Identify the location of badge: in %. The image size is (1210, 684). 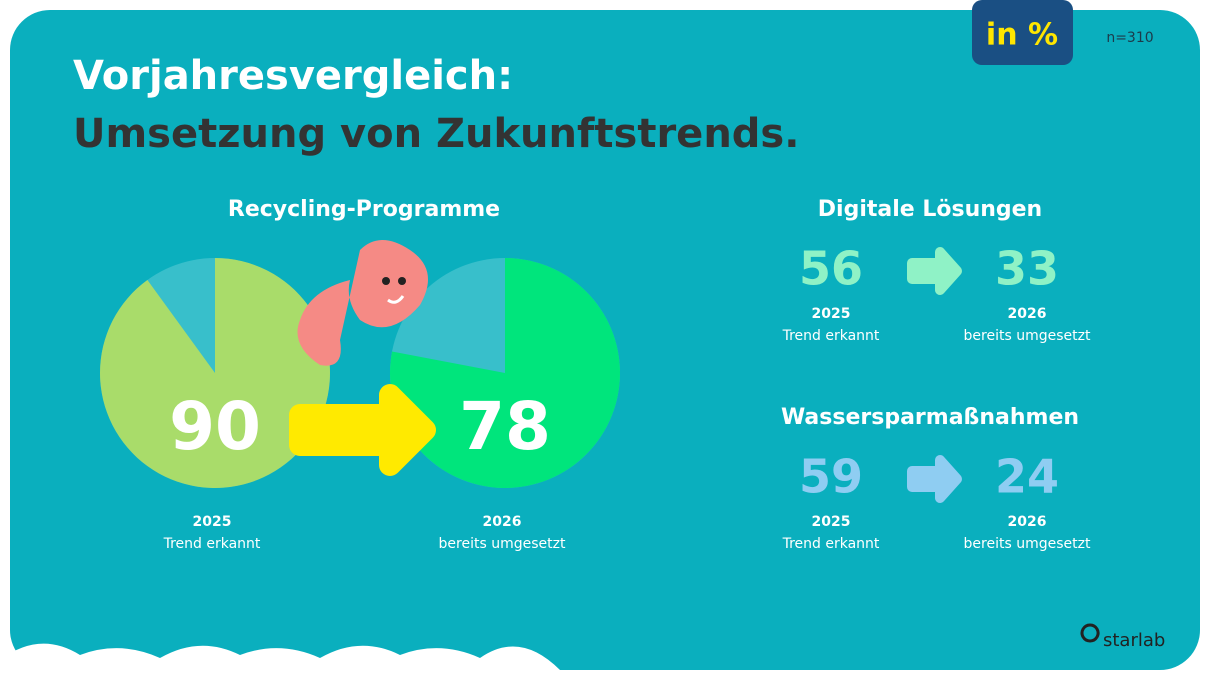
(1022, 35).